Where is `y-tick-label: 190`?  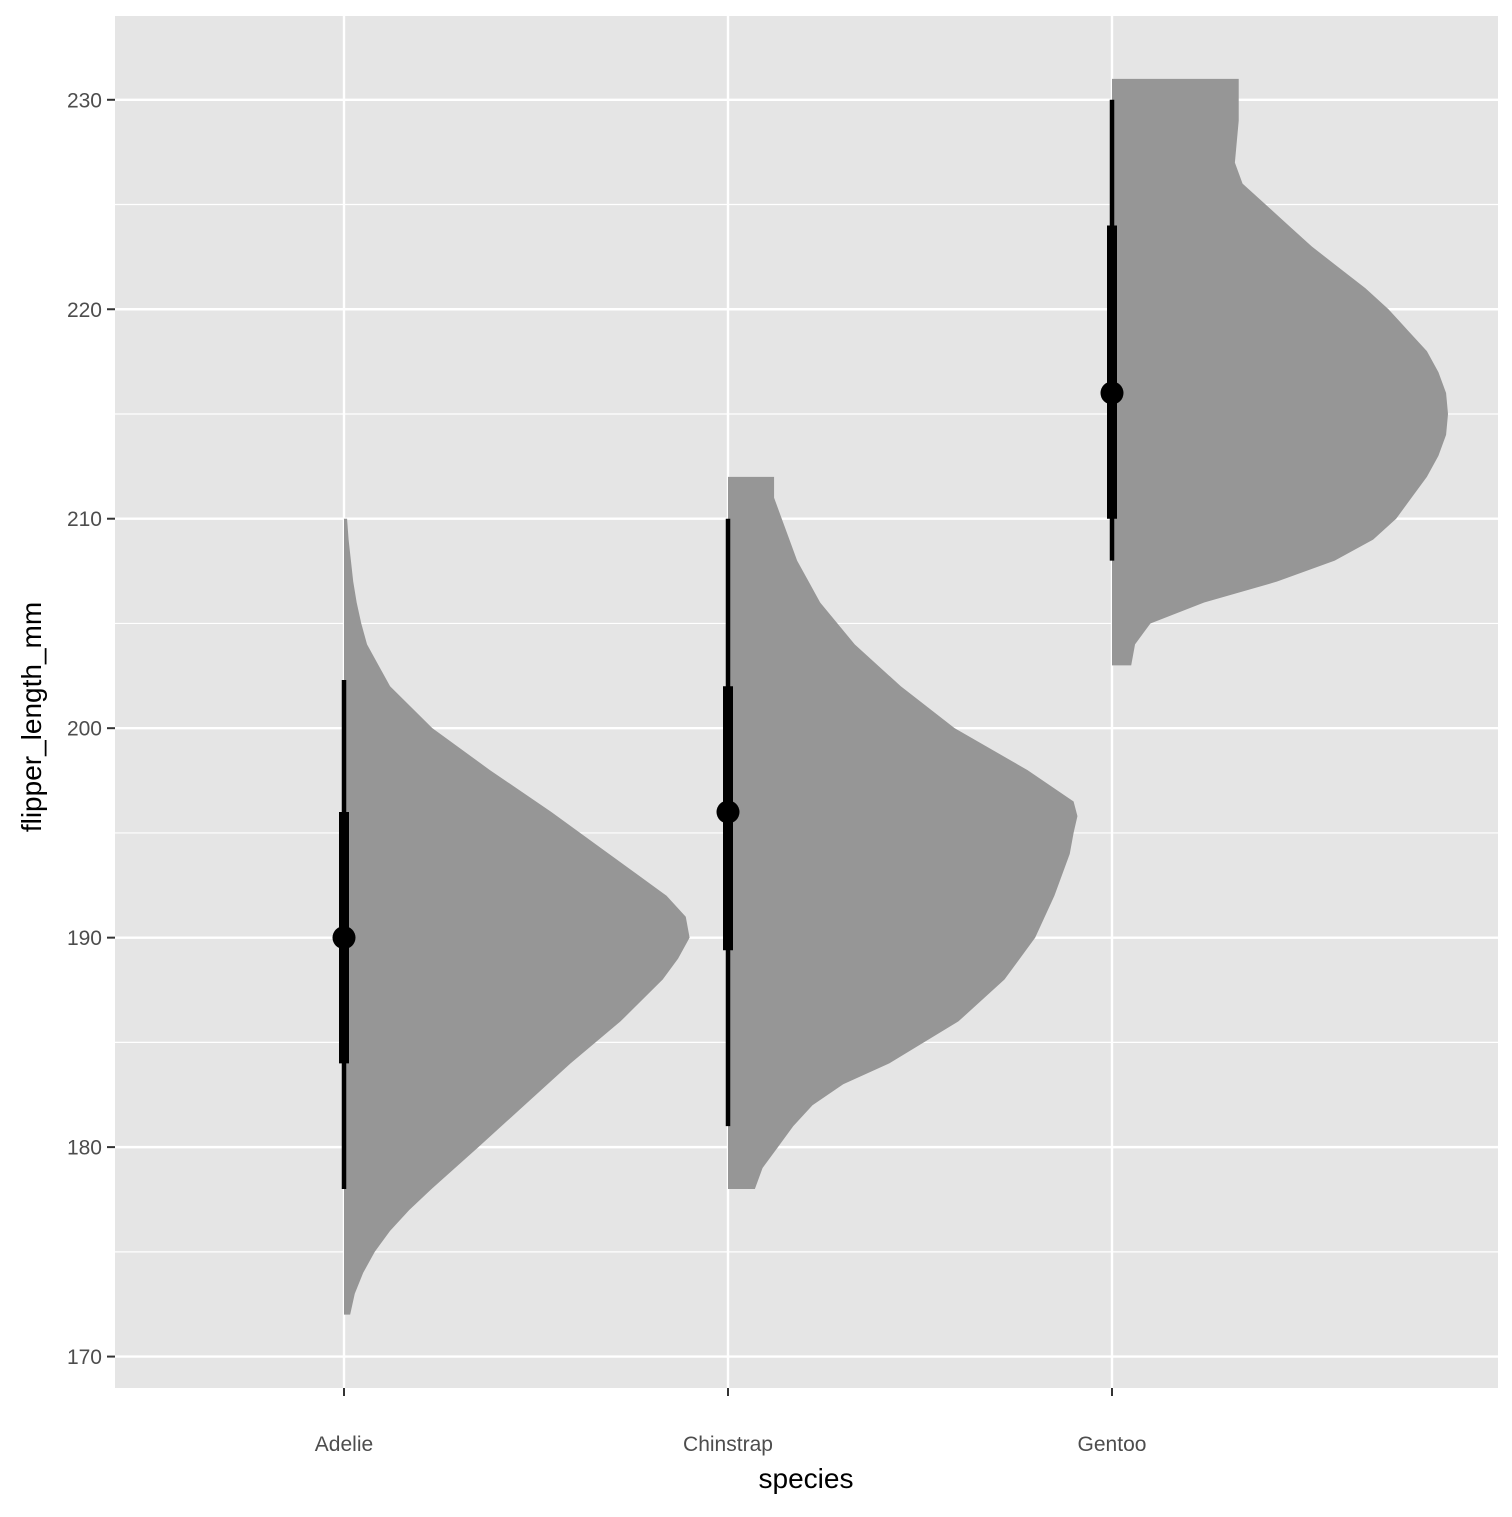 y-tick-label: 190 is located at coordinates (84, 938).